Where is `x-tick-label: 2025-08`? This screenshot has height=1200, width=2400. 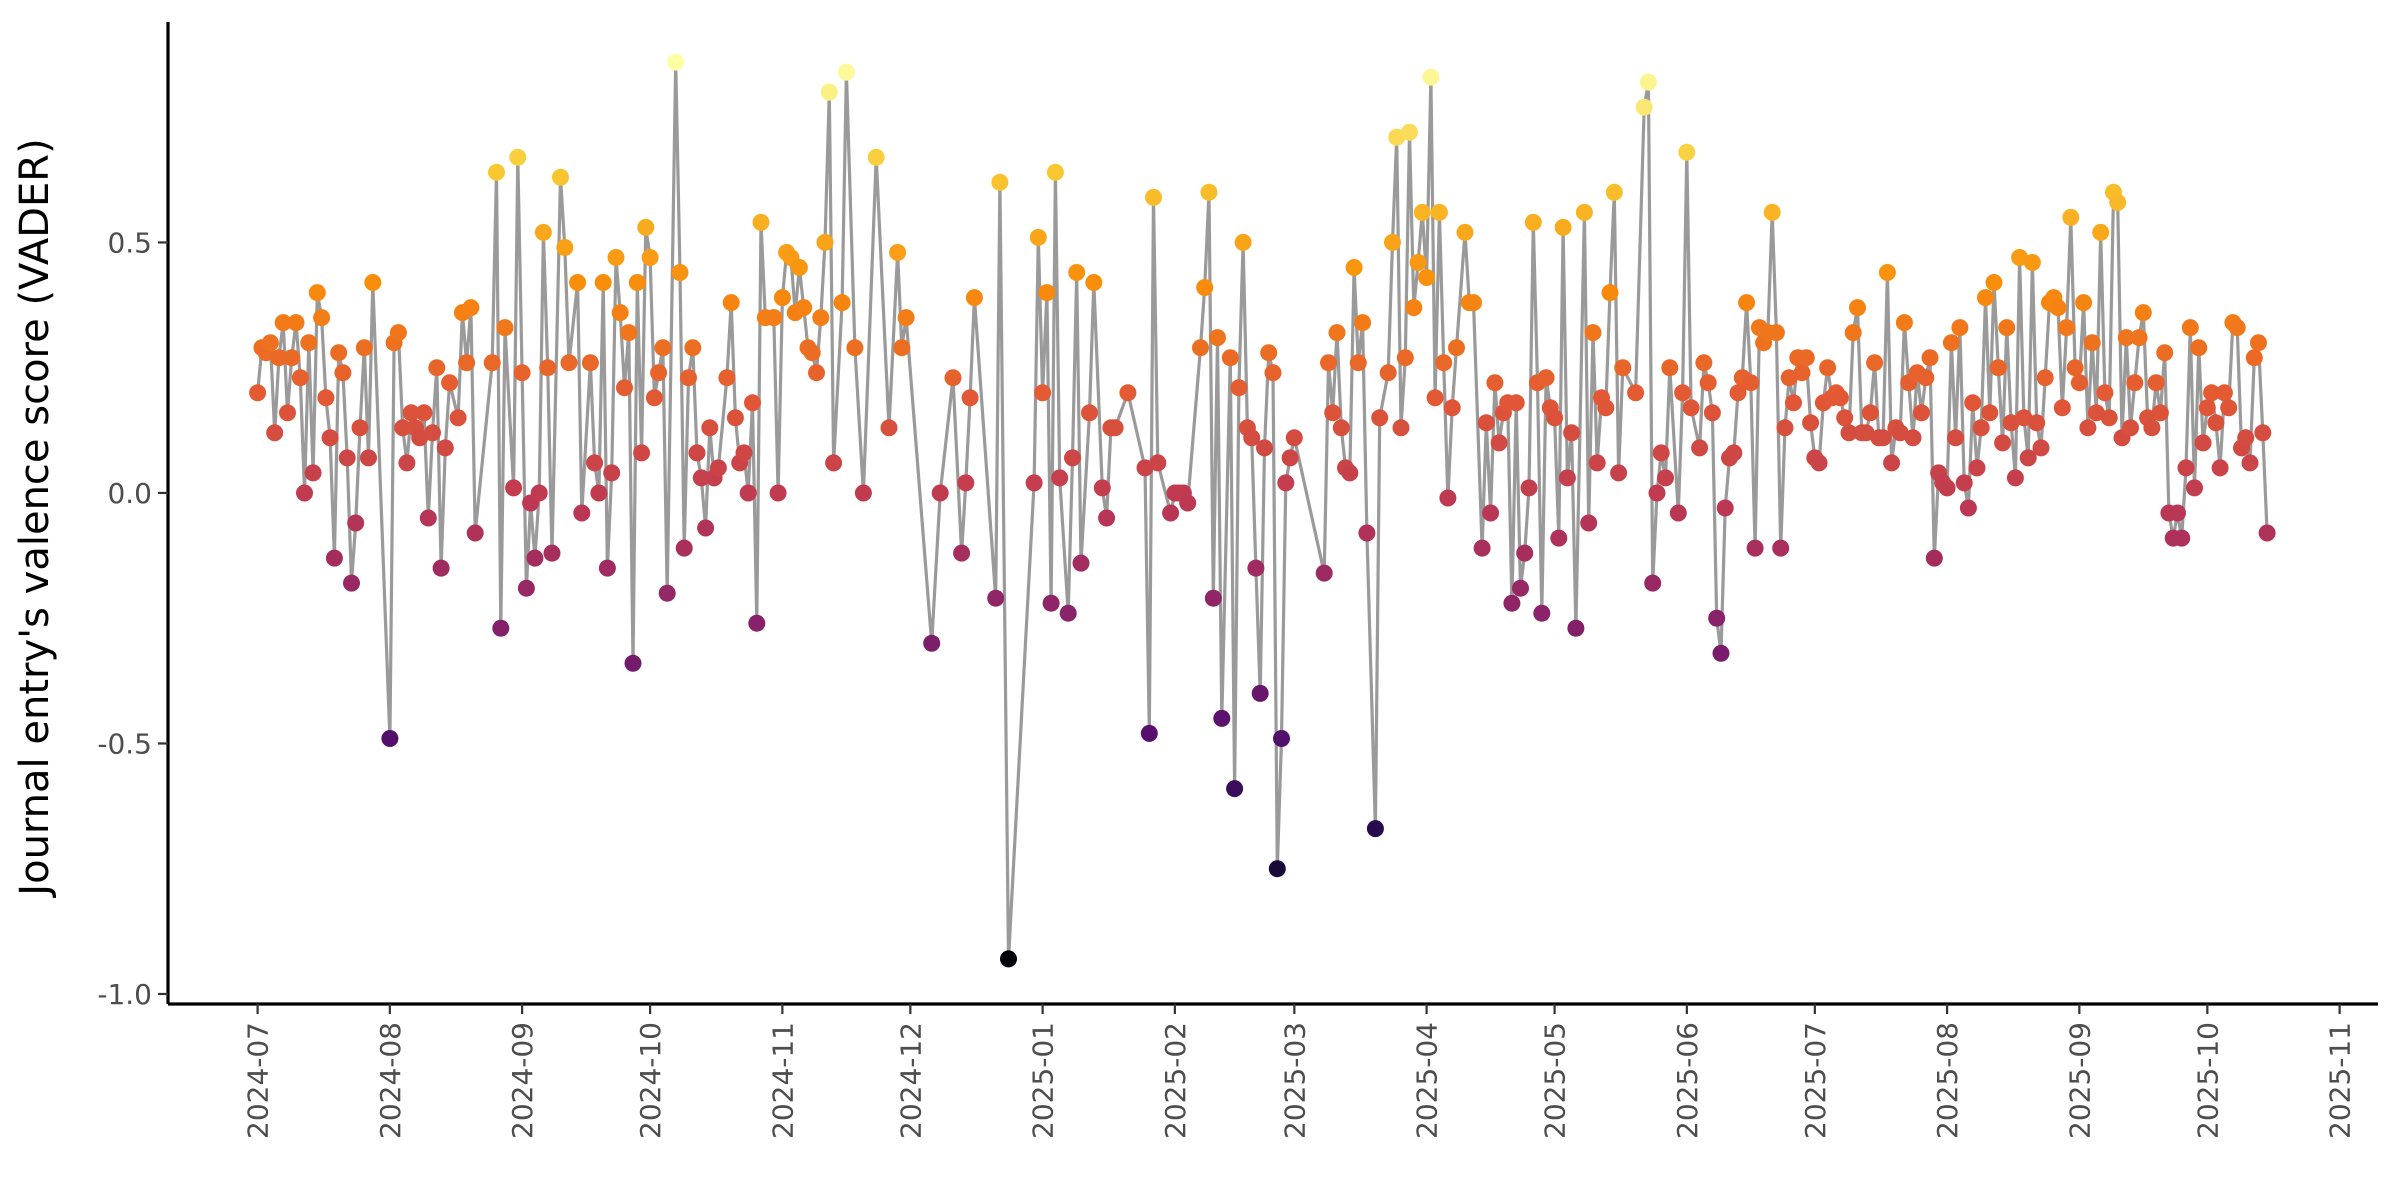 x-tick-label: 2025-08 is located at coordinates (1947, 1080).